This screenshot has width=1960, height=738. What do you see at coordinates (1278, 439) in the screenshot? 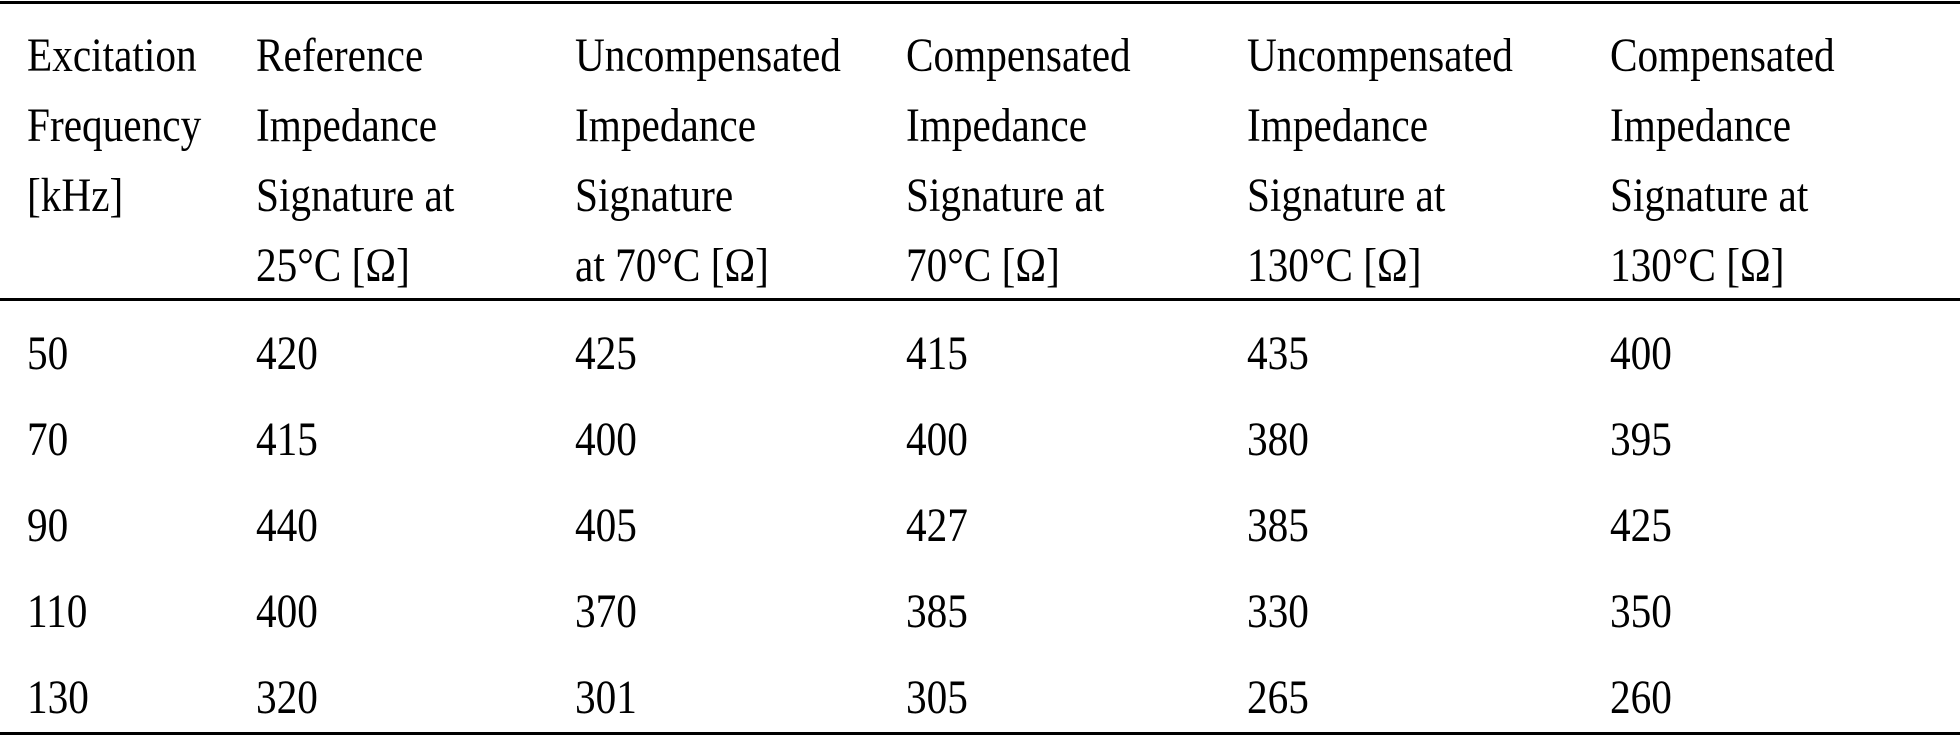
I see `data-cell: 380` at bounding box center [1278, 439].